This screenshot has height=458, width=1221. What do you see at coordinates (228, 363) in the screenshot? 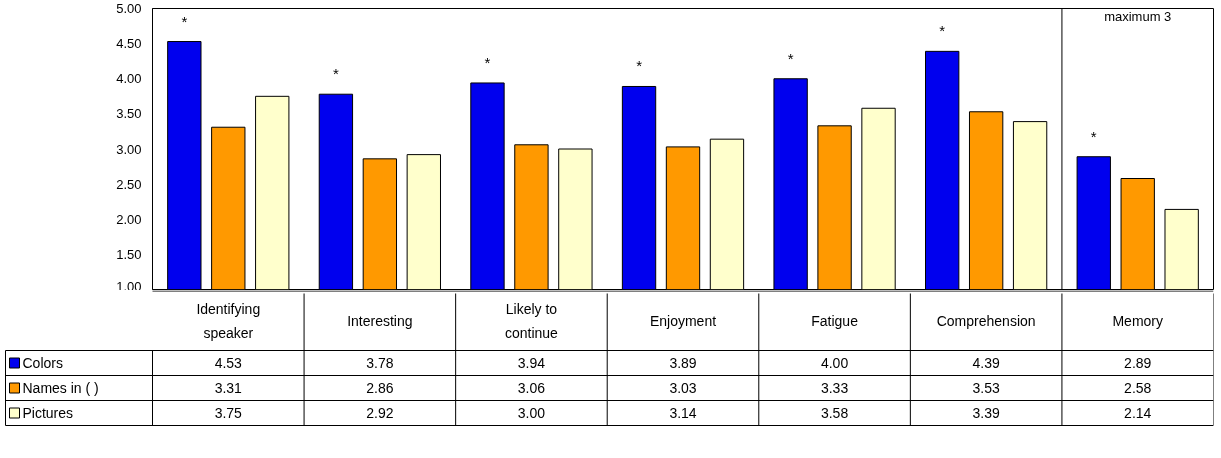
I see `data-label: 4.53` at bounding box center [228, 363].